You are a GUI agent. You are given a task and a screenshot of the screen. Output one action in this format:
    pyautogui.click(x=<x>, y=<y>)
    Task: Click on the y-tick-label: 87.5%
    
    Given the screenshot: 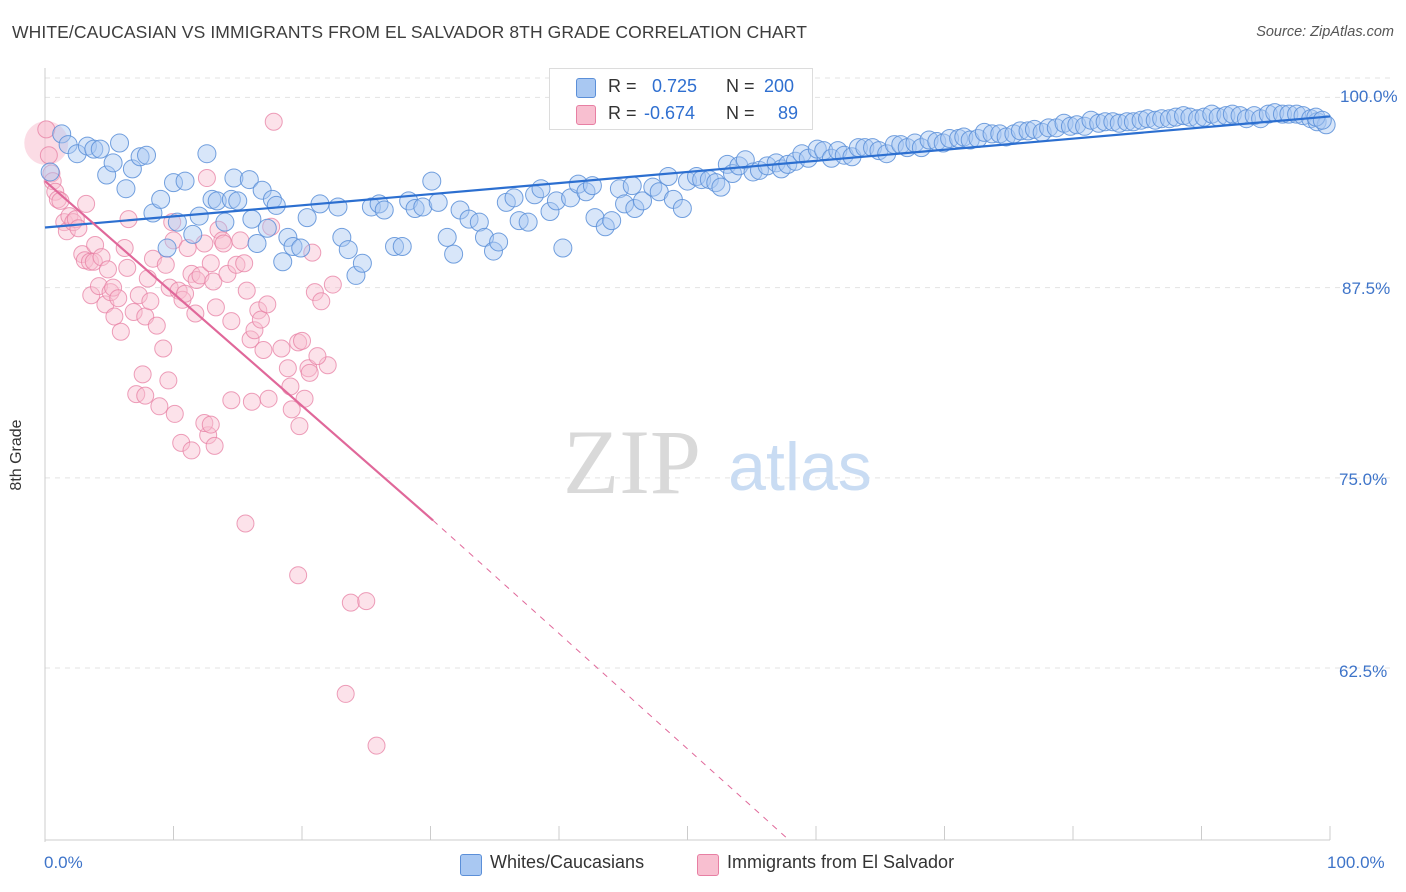 What is the action you would take?
    pyautogui.click(x=1366, y=288)
    